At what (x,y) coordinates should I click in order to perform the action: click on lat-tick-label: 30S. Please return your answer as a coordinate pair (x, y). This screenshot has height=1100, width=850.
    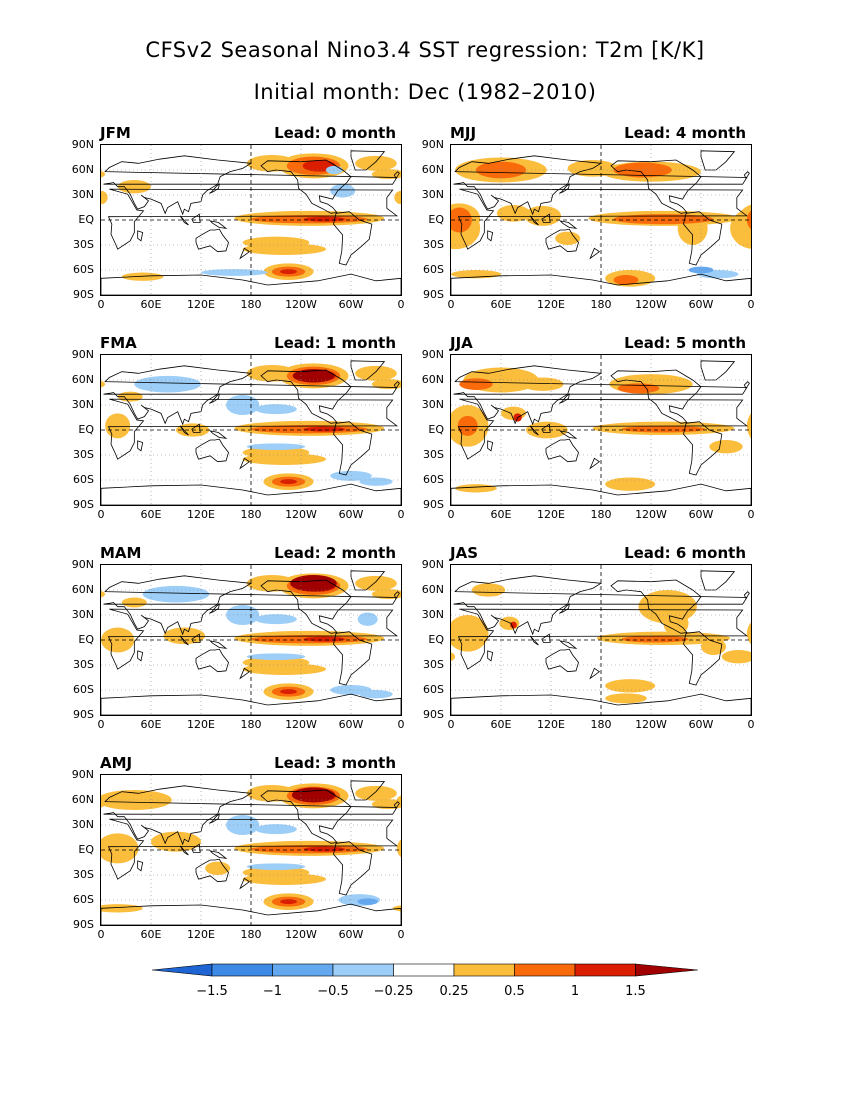
    Looking at the image, I should click on (83, 874).